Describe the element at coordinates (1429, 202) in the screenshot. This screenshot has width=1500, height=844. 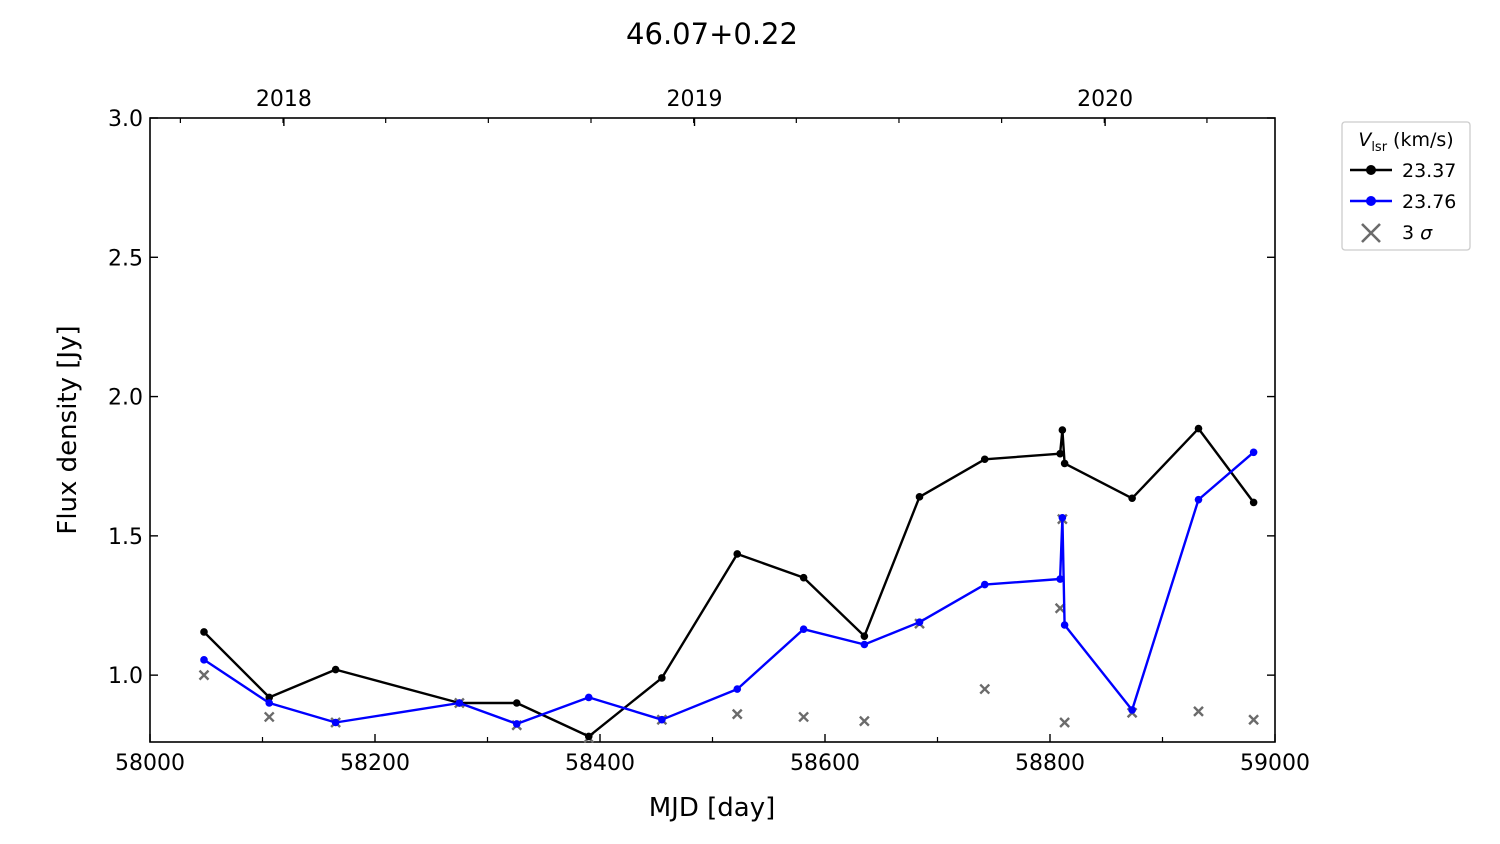
I see `legend-label-blue: 23.76` at that location.